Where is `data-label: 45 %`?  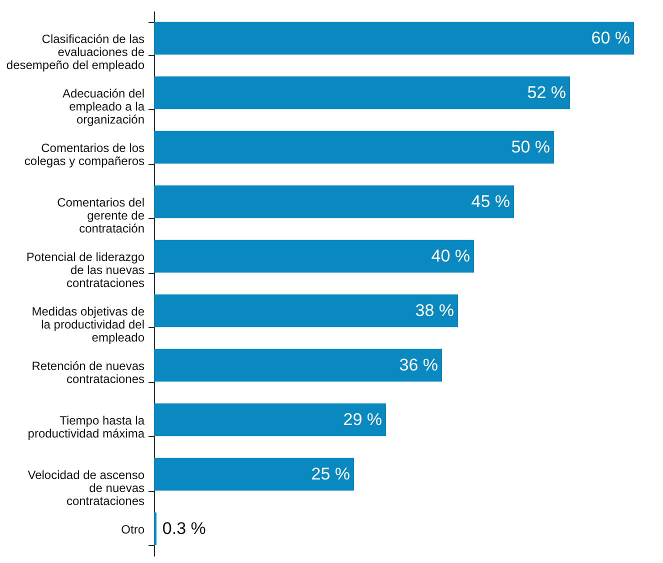 data-label: 45 % is located at coordinates (490, 201).